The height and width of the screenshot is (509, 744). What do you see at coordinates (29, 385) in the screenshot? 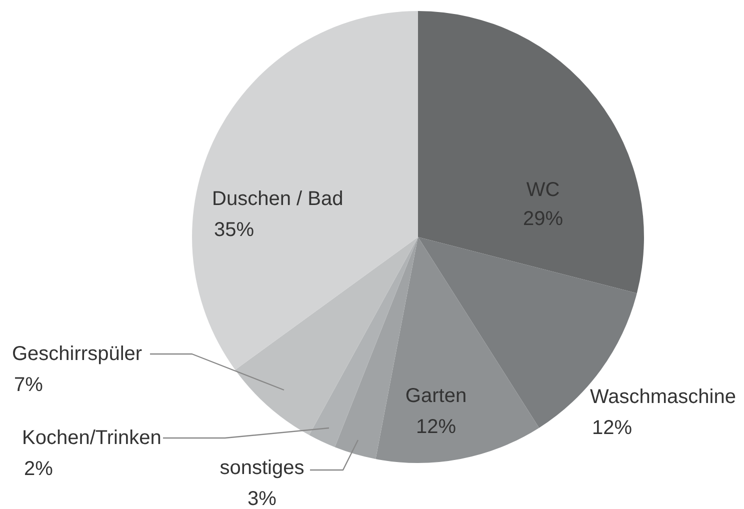
I see `data-label: 7%` at bounding box center [29, 385].